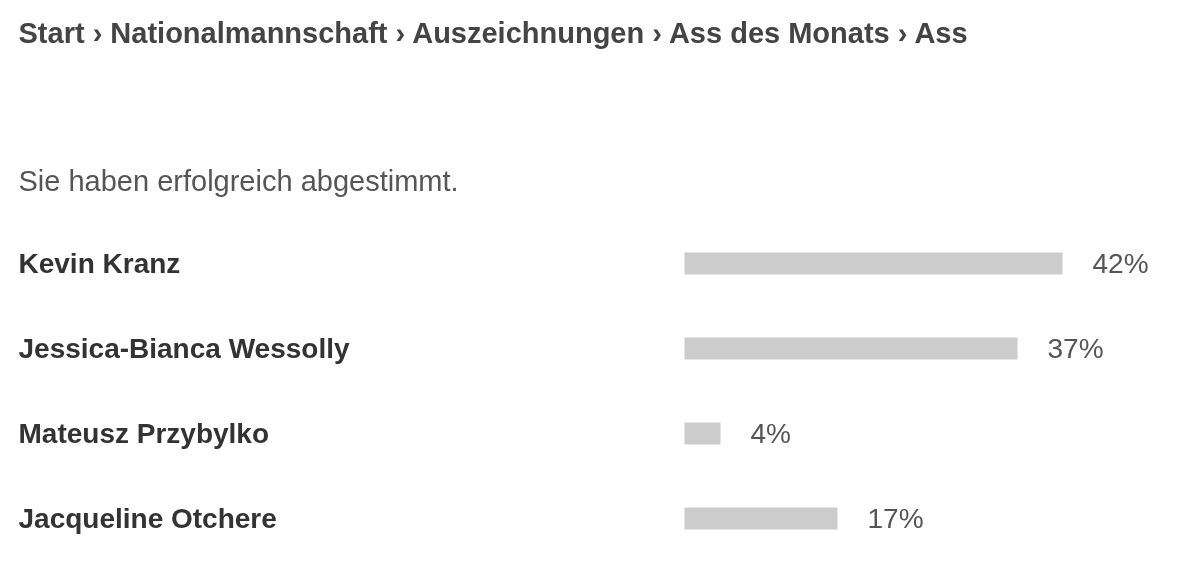  What do you see at coordinates (99, 263) in the screenshot?
I see `y-tick-label: Kevin Kranz` at bounding box center [99, 263].